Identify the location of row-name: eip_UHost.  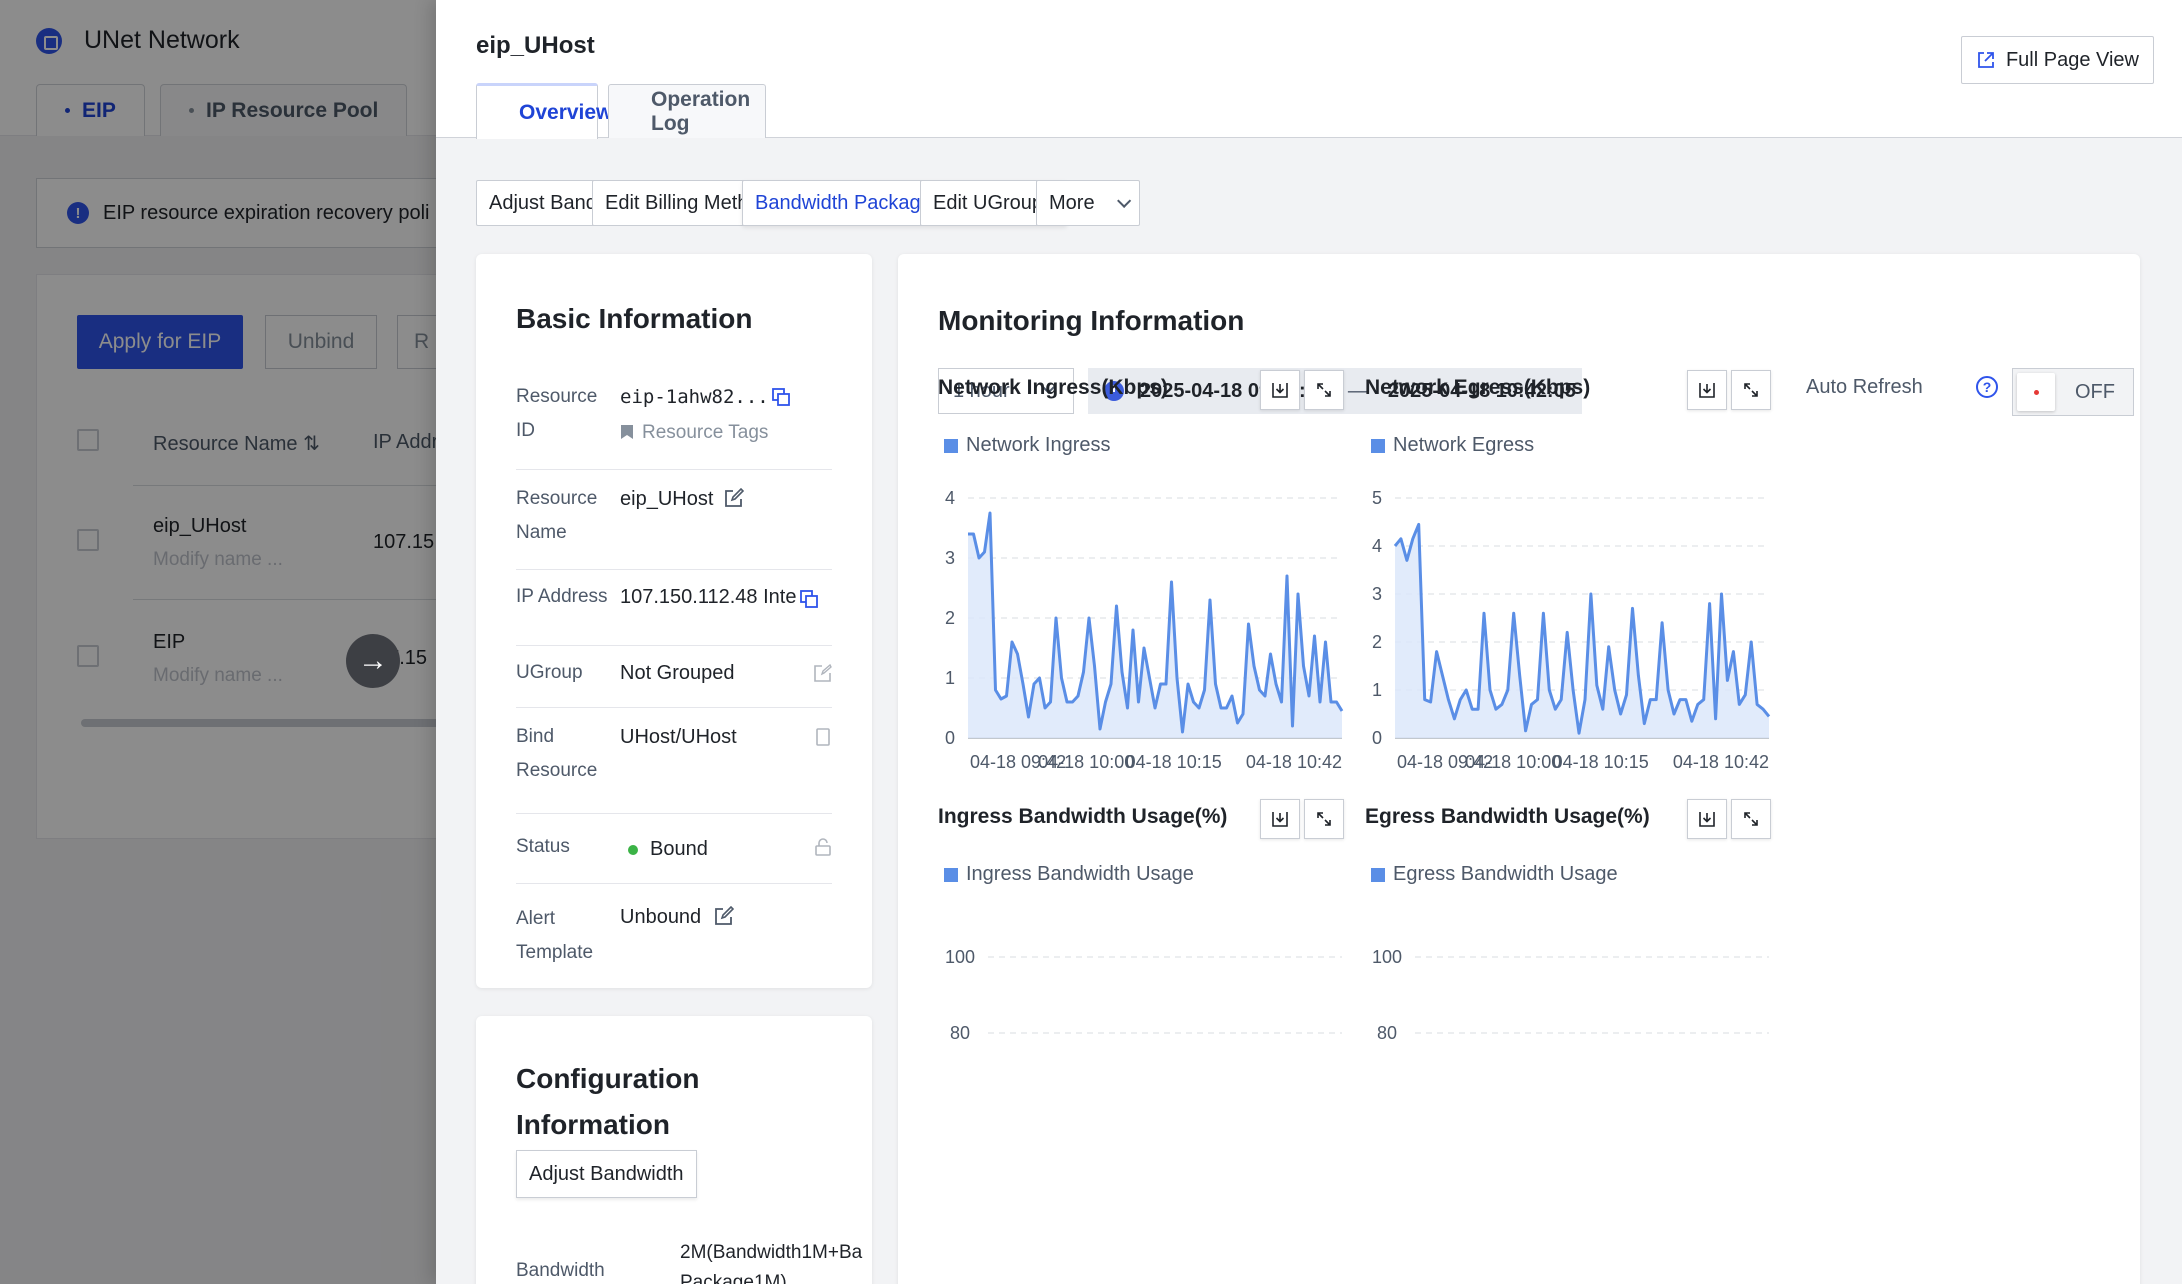
(200, 526).